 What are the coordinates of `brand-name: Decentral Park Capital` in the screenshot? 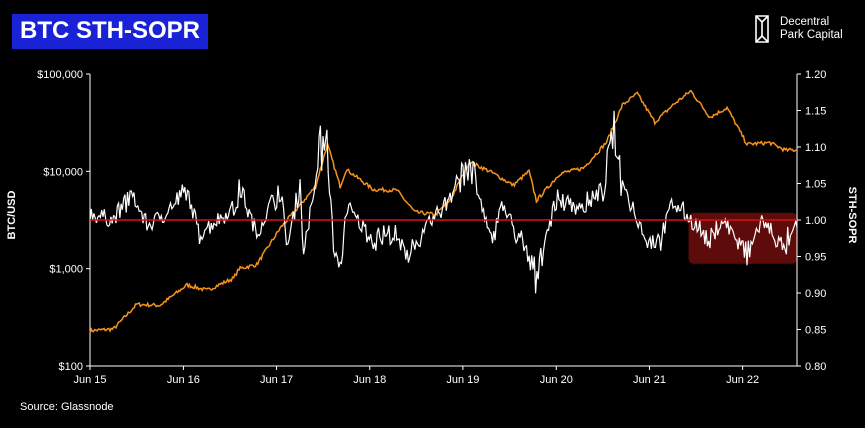 It's located at (811, 29).